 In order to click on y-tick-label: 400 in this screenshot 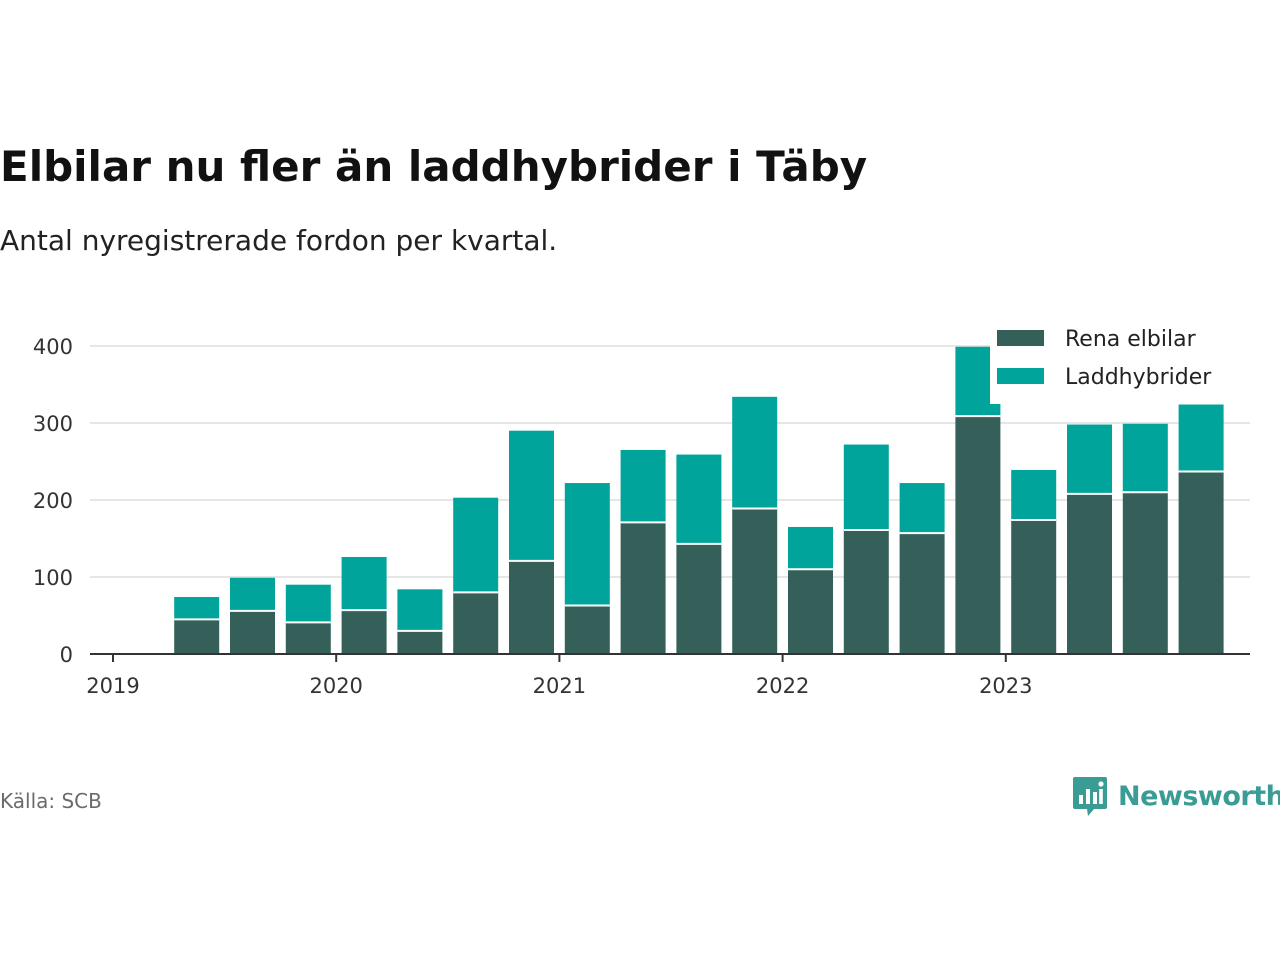, I will do `click(53, 347)`.